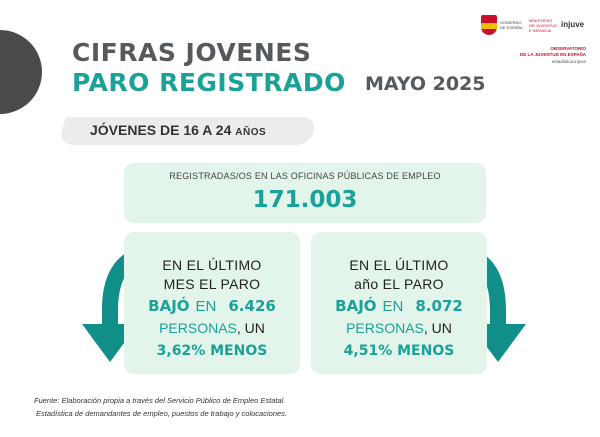 This screenshot has height=437, width=600. I want to click on yearly-line1: EN EL ÚLTIMO, so click(399, 265).